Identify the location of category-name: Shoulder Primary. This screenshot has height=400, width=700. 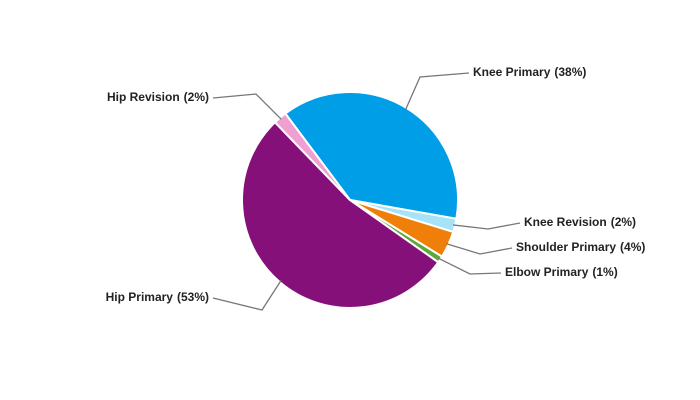
(566, 247).